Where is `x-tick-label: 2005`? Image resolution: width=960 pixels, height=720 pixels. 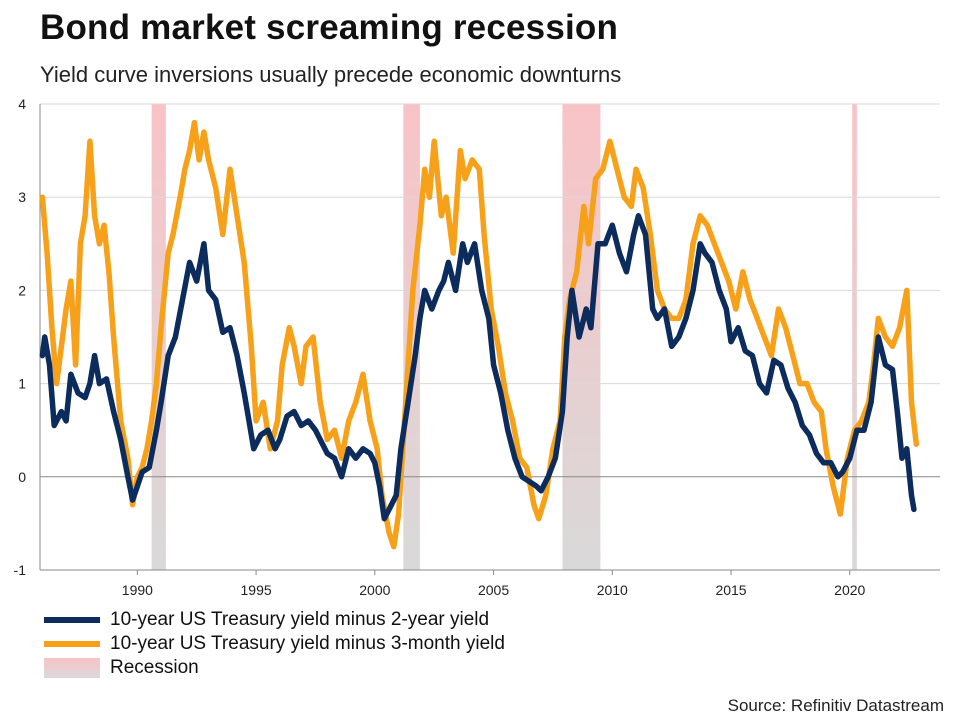
x-tick-label: 2005 is located at coordinates (493, 590).